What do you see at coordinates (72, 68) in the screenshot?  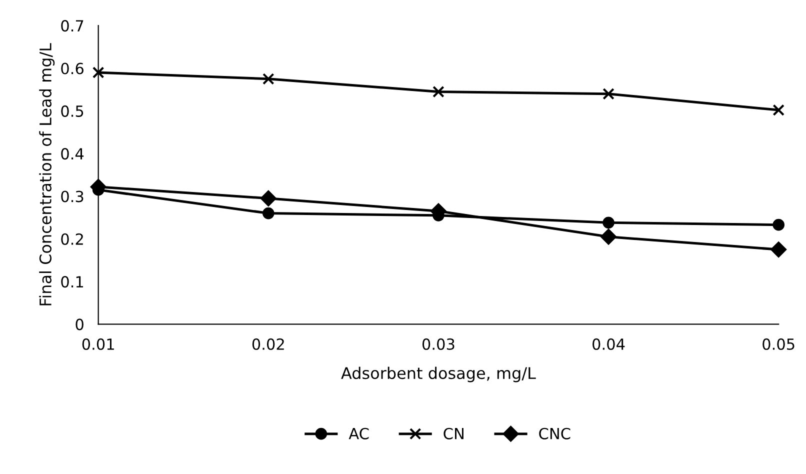 I see `y-tick-label: 0.6` at bounding box center [72, 68].